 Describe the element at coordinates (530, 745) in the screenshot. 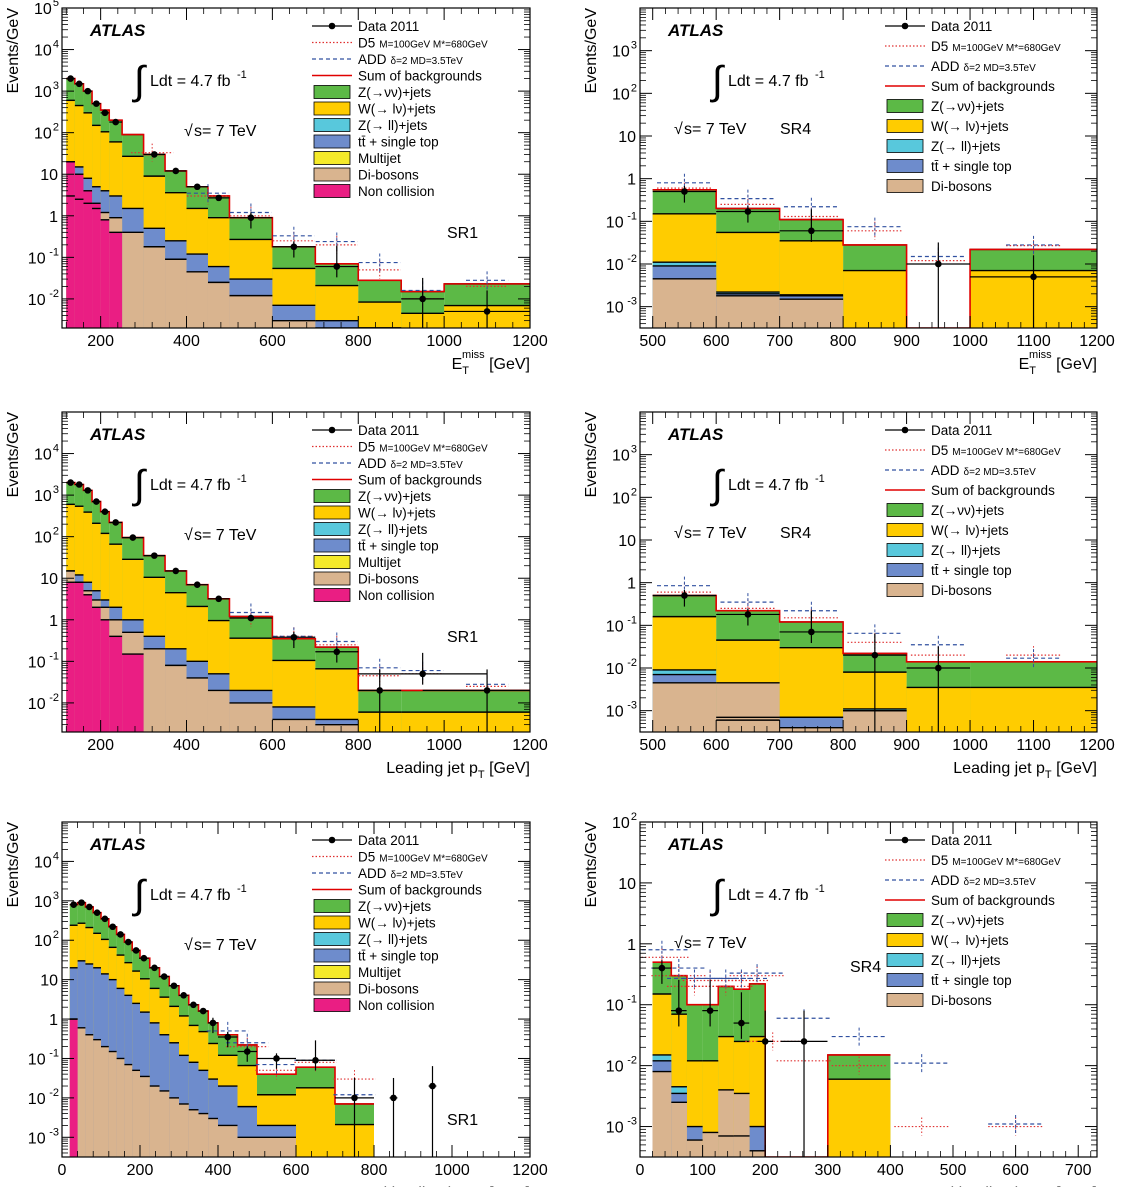

I see `x-tick-label: 1200` at that location.